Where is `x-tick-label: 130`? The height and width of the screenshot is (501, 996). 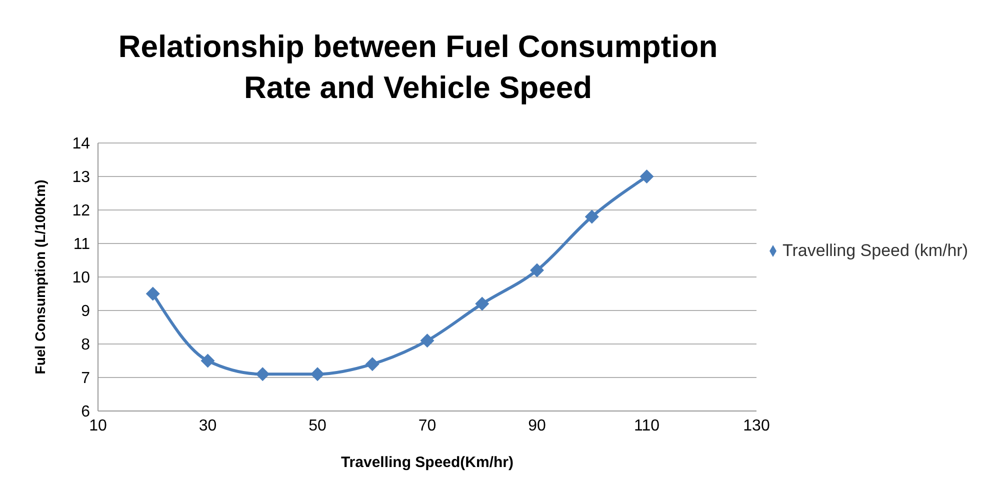 x-tick-label: 130 is located at coordinates (756, 425).